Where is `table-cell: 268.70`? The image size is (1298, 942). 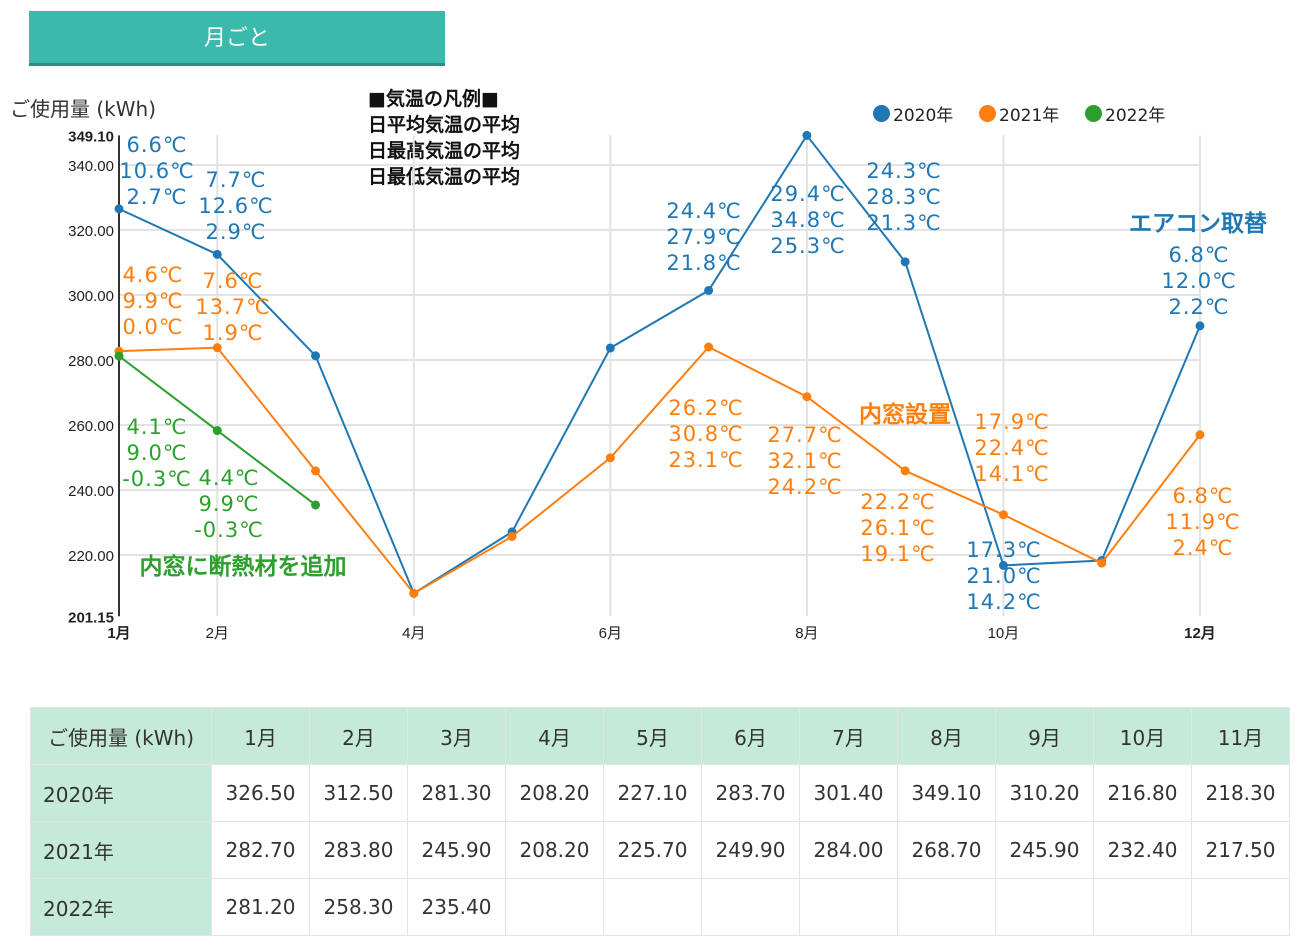
table-cell: 268.70 is located at coordinates (946, 850).